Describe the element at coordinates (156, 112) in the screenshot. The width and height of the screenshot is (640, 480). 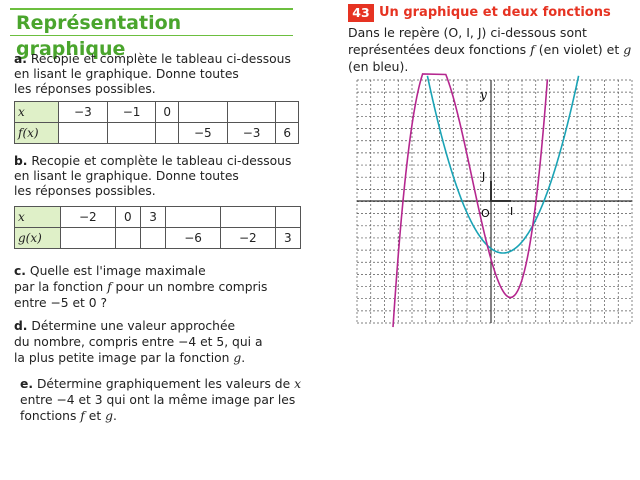
I see `table-row: x −3 −1 0` at that location.